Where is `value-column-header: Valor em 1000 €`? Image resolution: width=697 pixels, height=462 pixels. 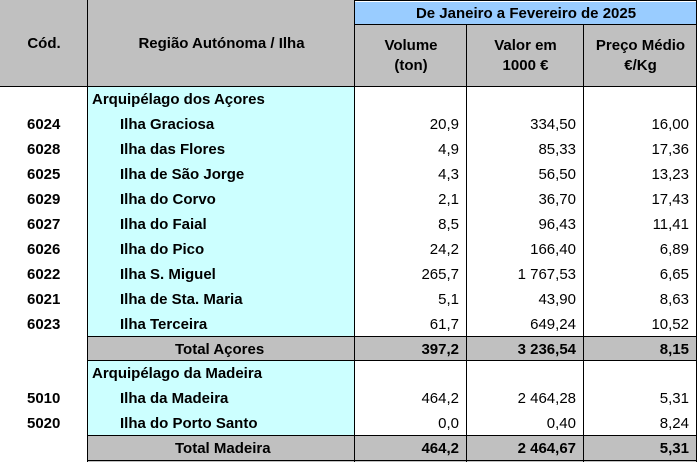
value-column-header: Valor em 1000 € is located at coordinates (525, 55).